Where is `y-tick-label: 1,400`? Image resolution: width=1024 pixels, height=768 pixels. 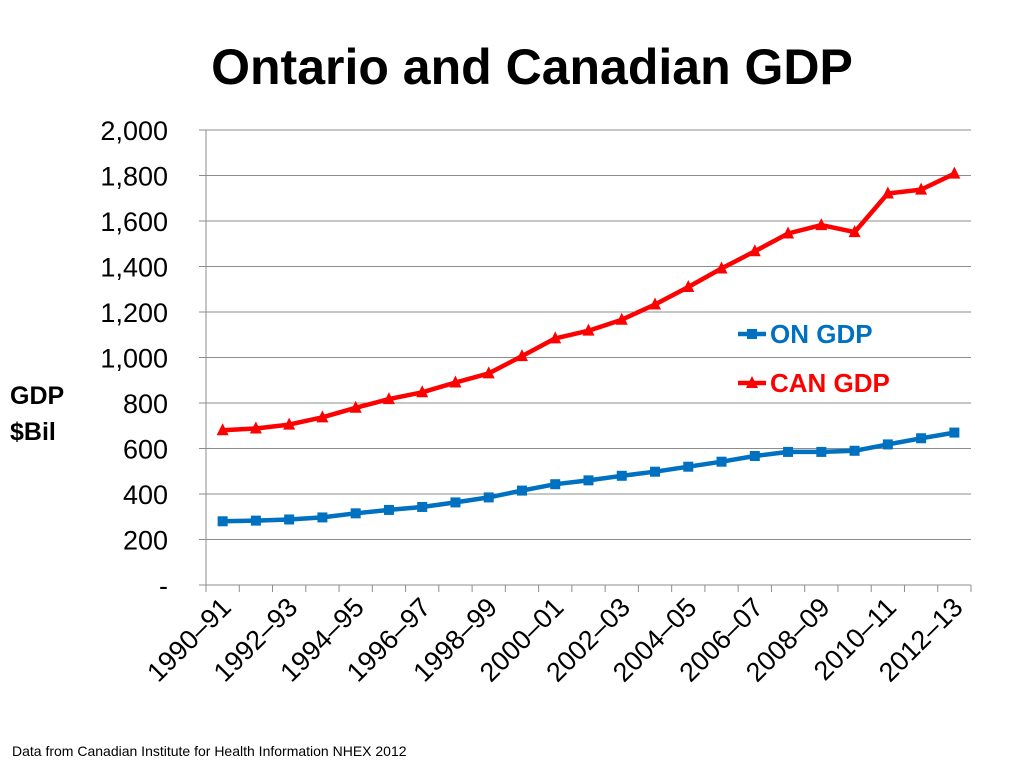
y-tick-label: 1,400 is located at coordinates (134, 268).